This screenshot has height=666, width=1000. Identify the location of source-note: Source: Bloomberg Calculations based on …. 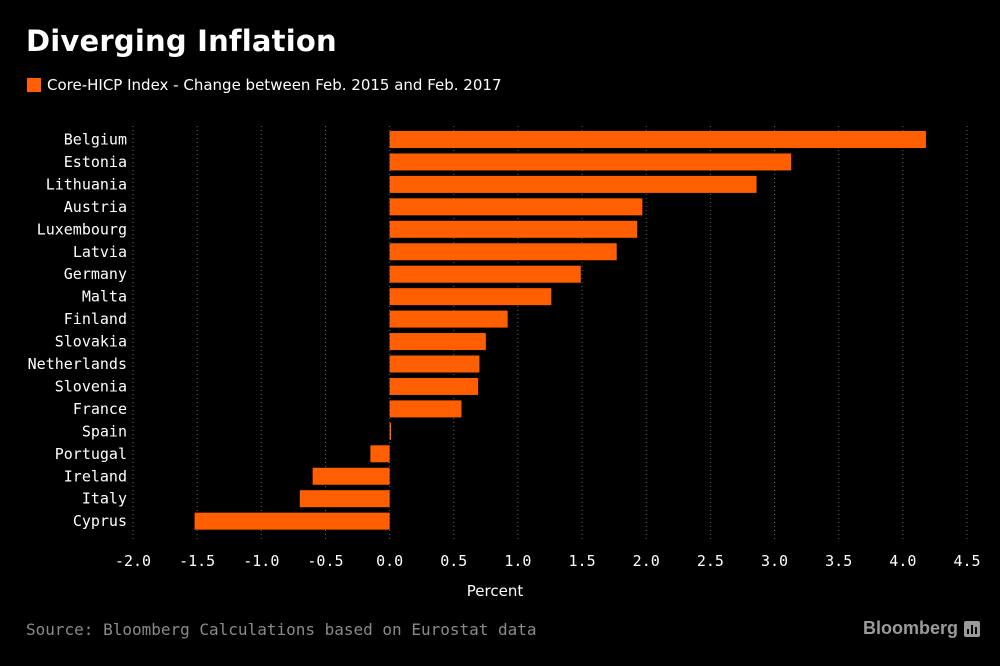
(281, 629).